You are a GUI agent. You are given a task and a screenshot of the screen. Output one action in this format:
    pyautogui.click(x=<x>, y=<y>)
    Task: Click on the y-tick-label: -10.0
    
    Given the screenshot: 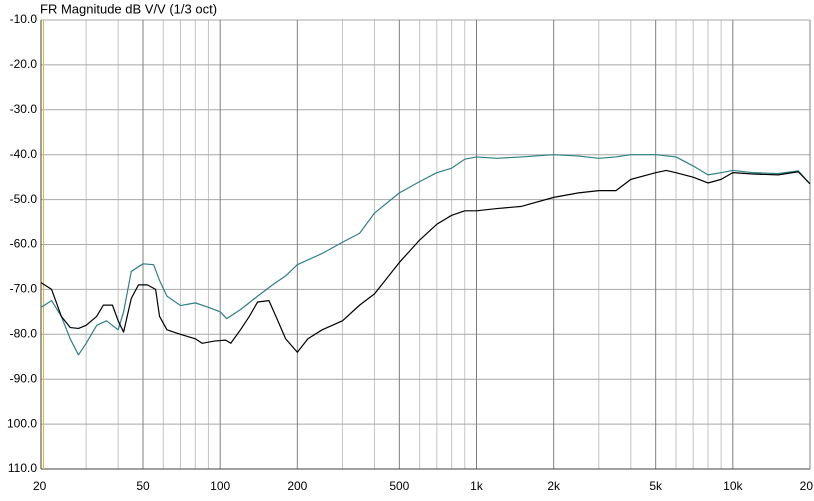 What is the action you would take?
    pyautogui.click(x=24, y=19)
    